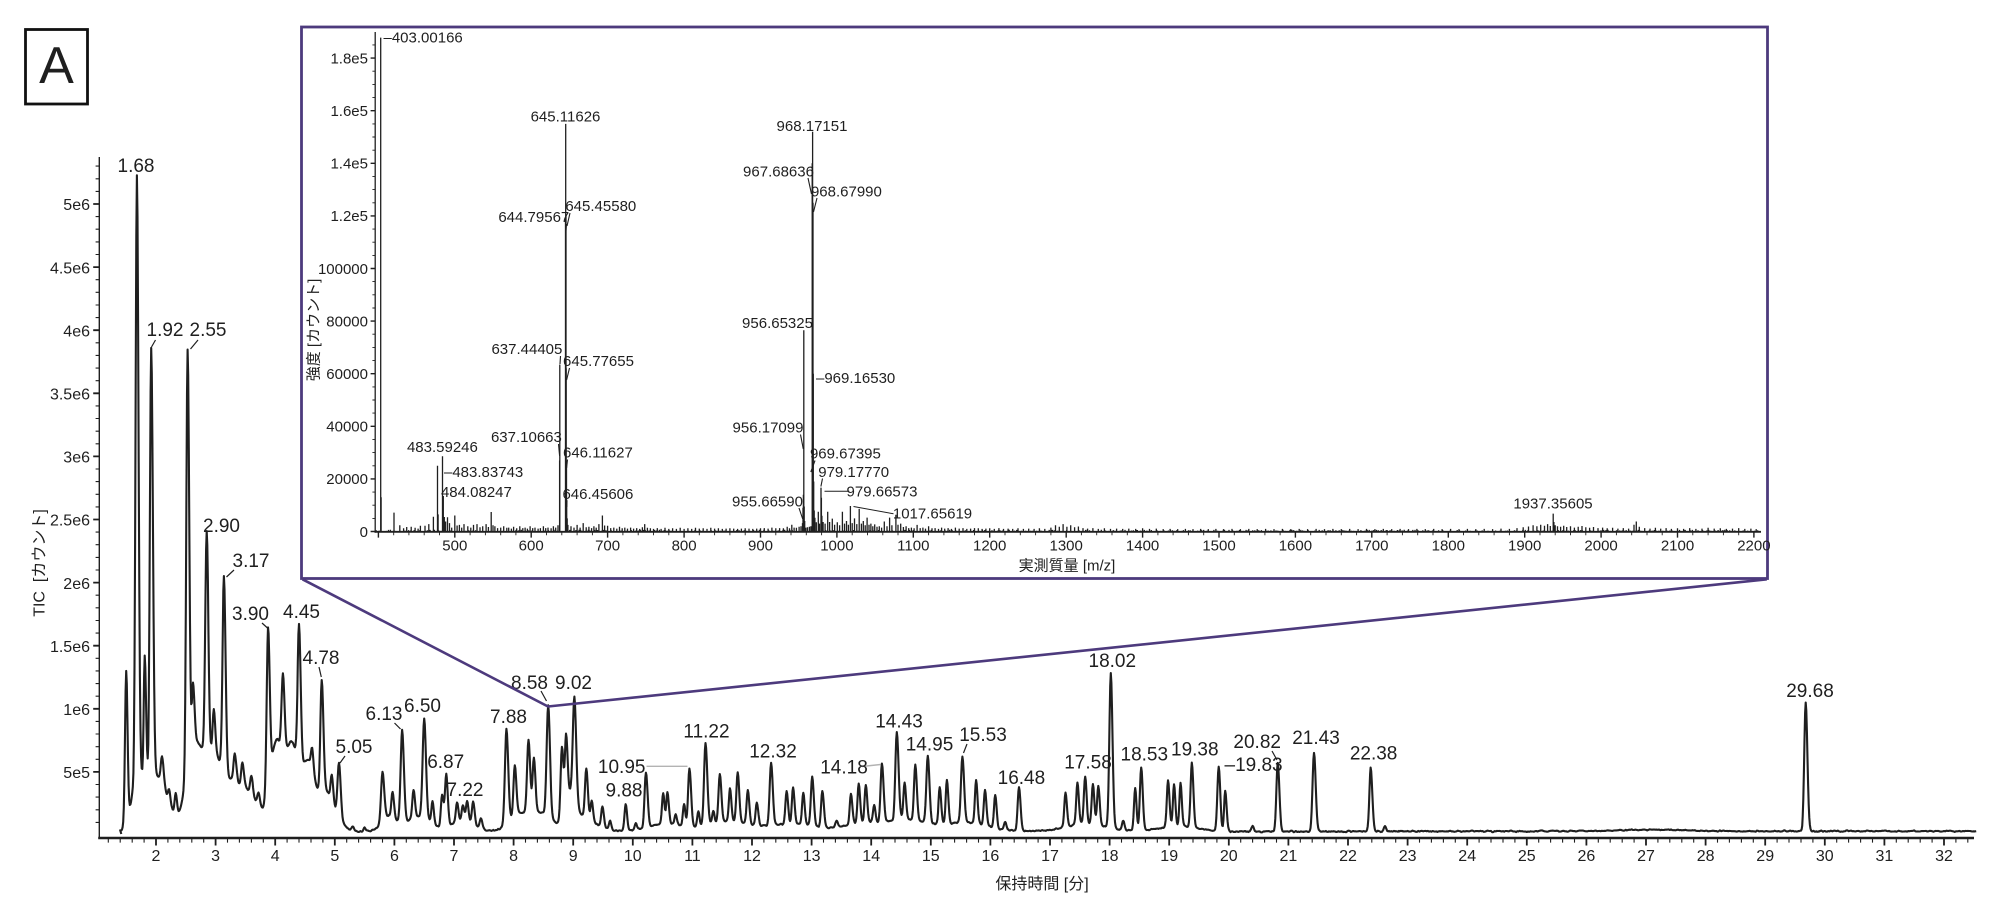 Image resolution: width=2000 pixels, height=917 pixels. What do you see at coordinates (1448, 546) in the screenshot?
I see `svg-text: 1800` at bounding box center [1448, 546].